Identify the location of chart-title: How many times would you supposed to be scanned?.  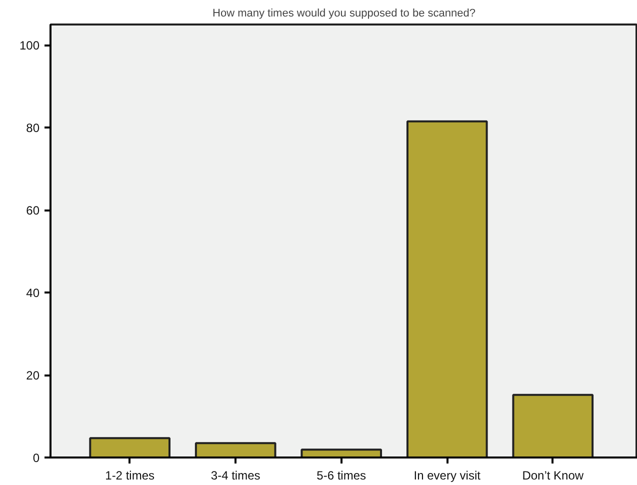
(344, 14).